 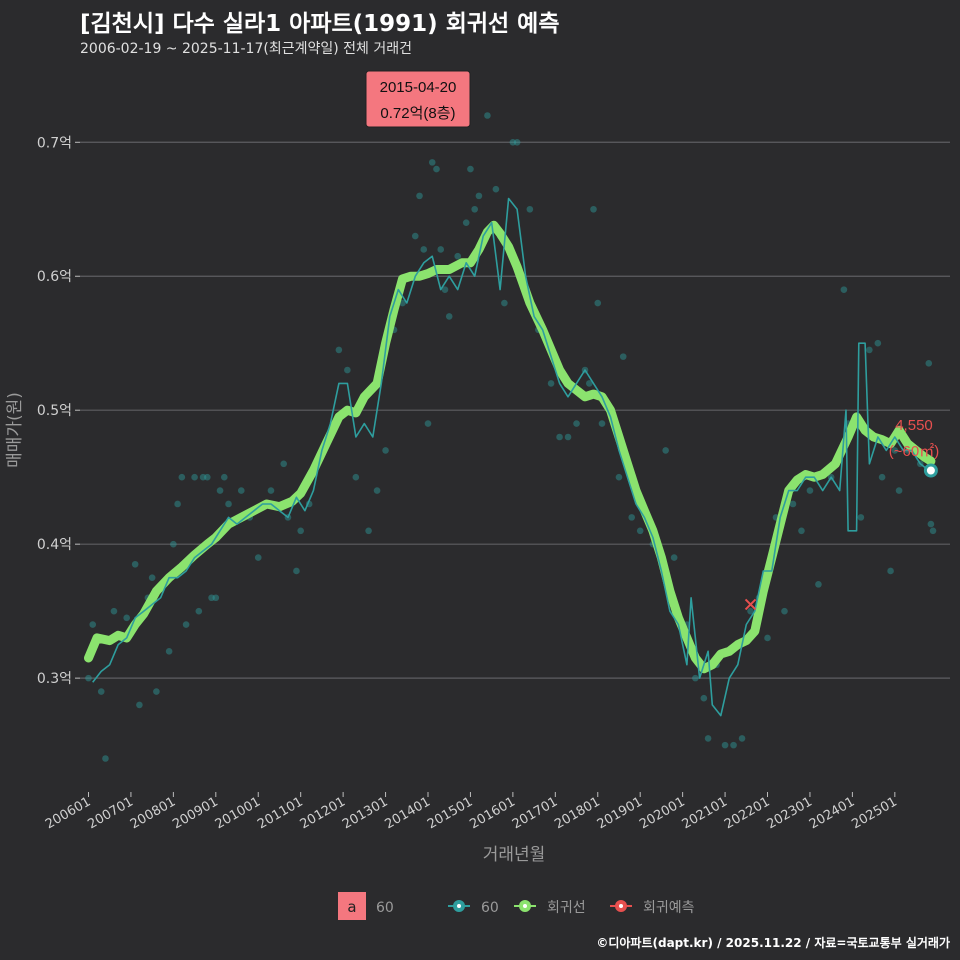 I want to click on x-tick-label-19: 202501, so click(x=874, y=813).